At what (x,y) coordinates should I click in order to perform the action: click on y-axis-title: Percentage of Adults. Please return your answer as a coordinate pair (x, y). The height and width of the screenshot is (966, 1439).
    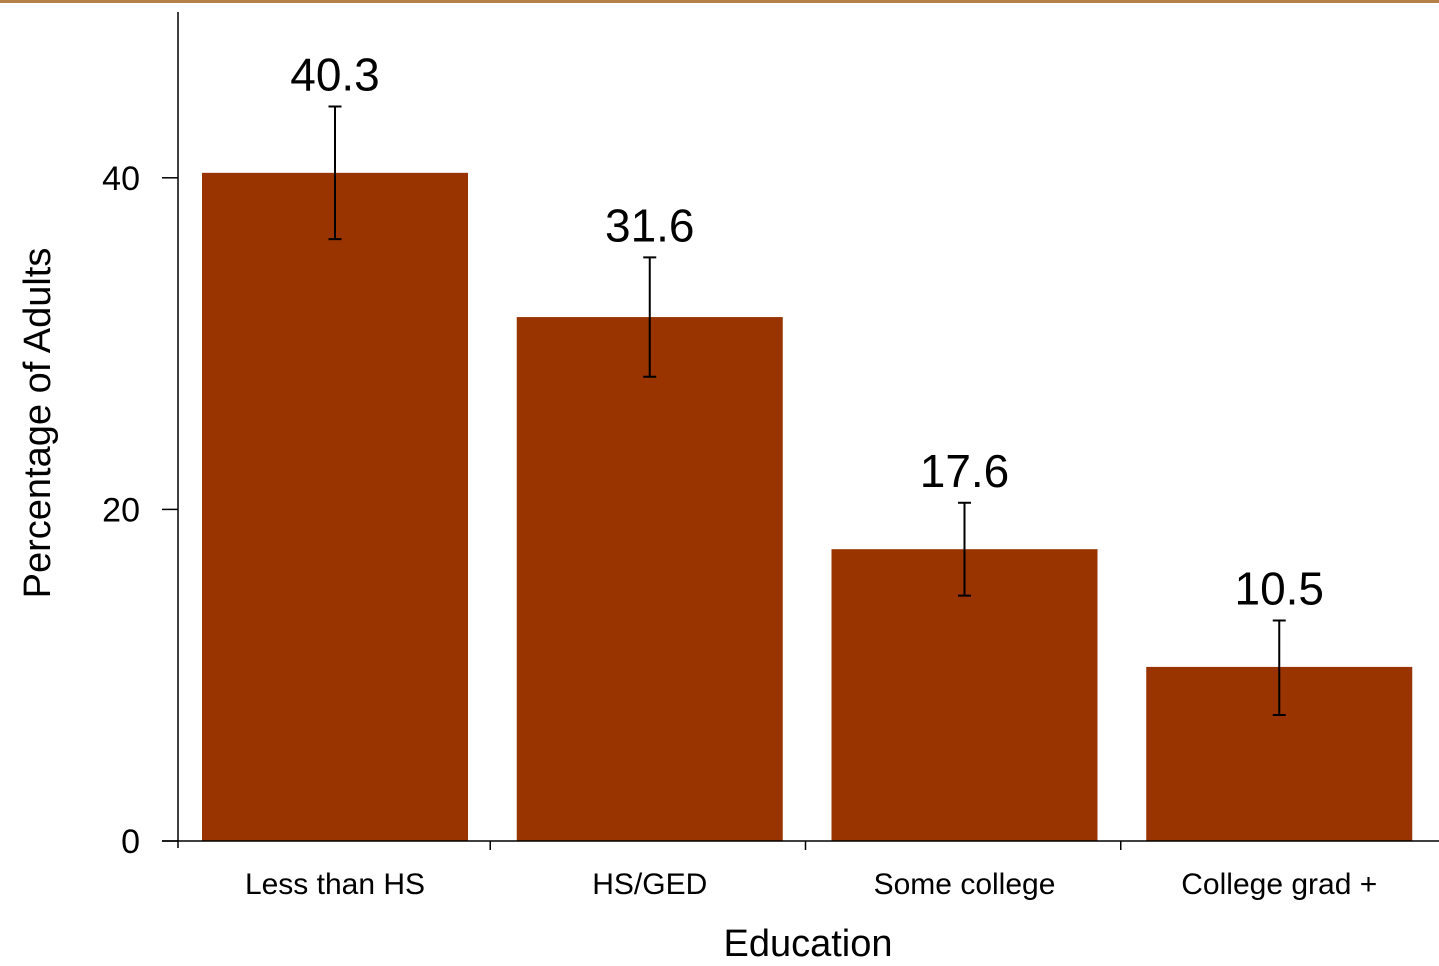
    Looking at the image, I should click on (38, 423).